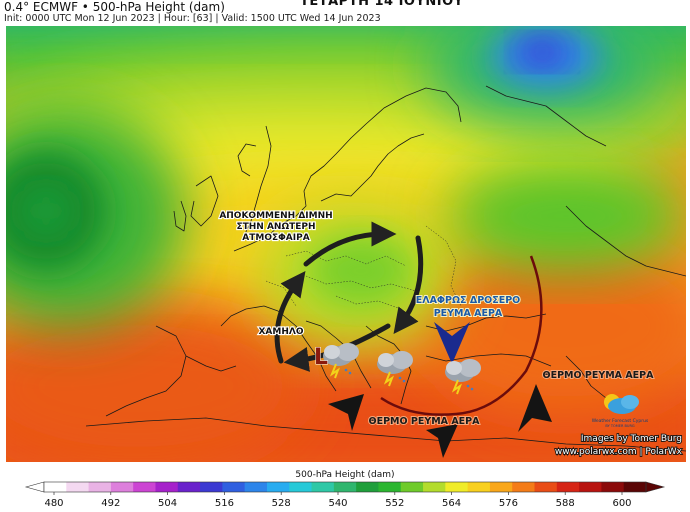 This screenshot has height=512, width=690. Describe the element at coordinates (565, 503) in the screenshot. I see `colorbar-tick-label: 588` at that location.